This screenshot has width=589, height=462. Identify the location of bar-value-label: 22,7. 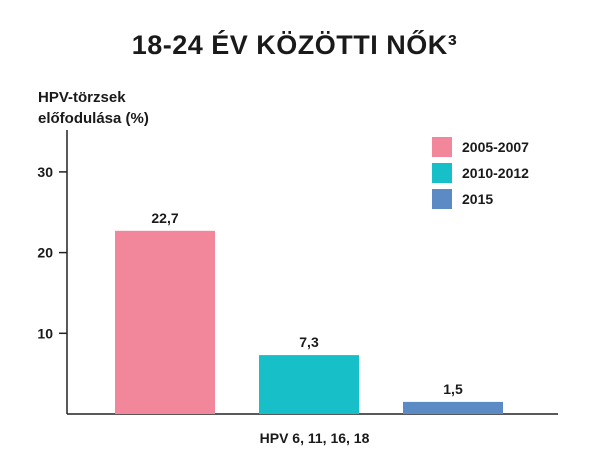
(164, 218).